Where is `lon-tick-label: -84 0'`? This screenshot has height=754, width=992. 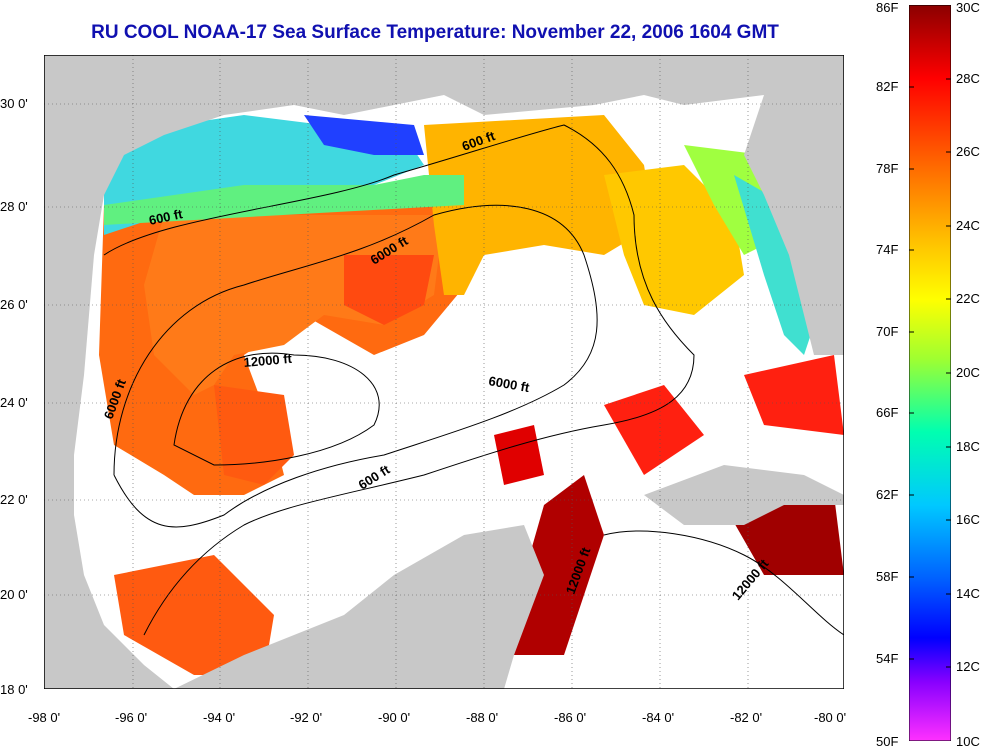
lon-tick-label: -84 0' is located at coordinates (658, 717).